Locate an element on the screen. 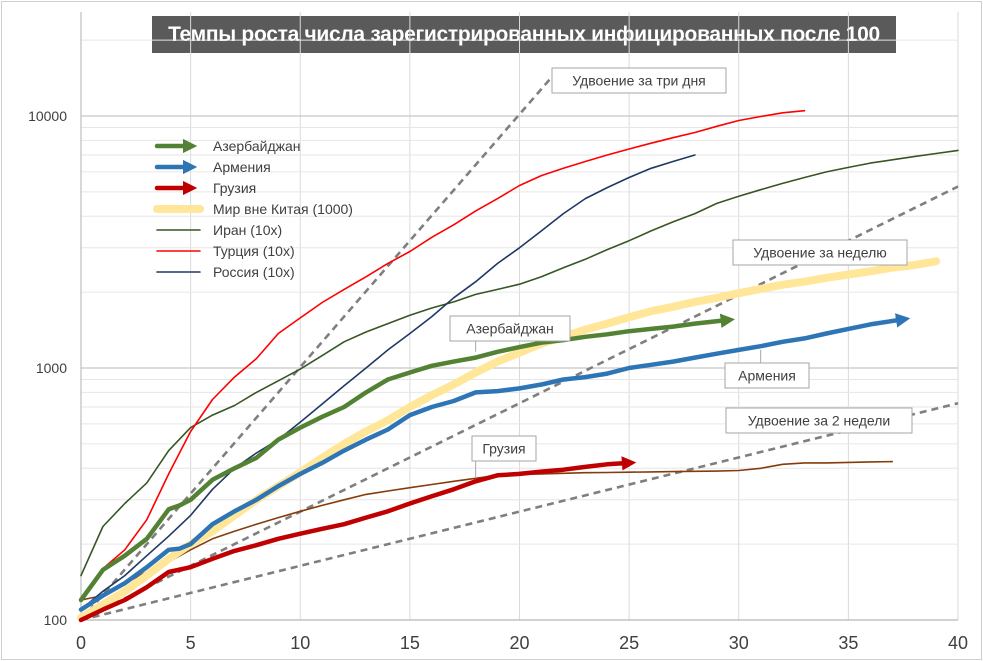 Image resolution: width=983 pixels, height=661 pixels. callout-box-week is located at coordinates (820, 252).